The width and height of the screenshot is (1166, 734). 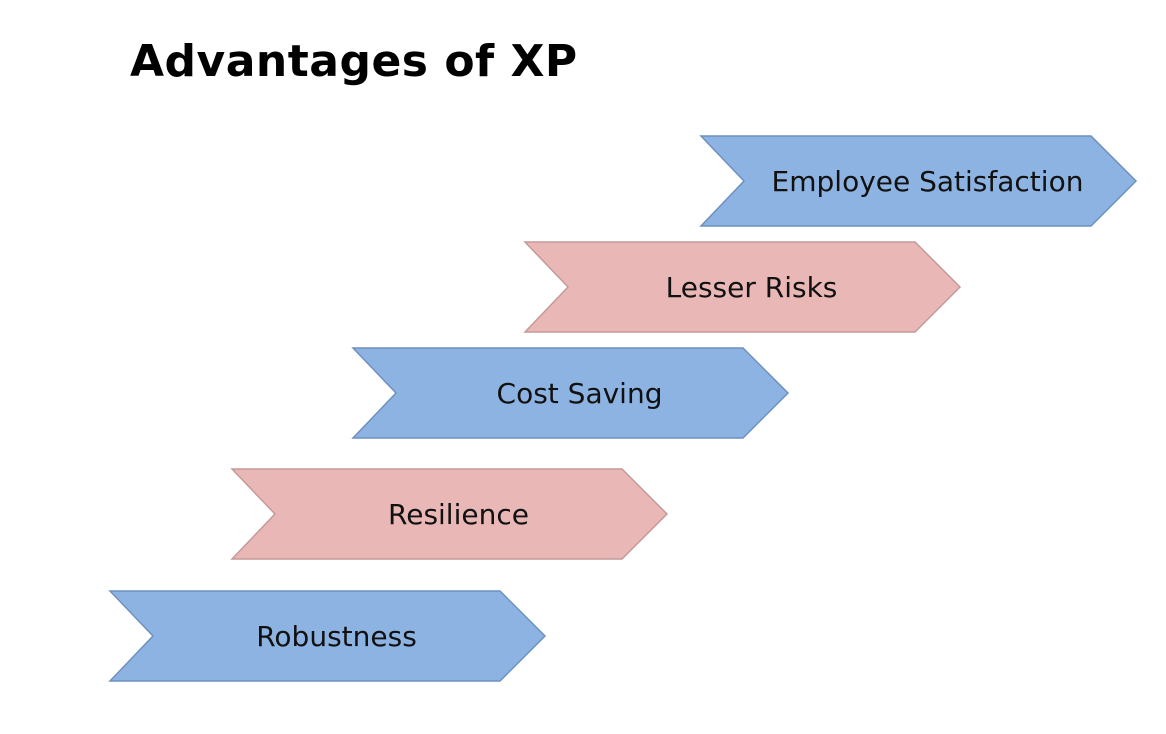 I want to click on chevron-step-cost-saving: Cost Saving, so click(x=570, y=393).